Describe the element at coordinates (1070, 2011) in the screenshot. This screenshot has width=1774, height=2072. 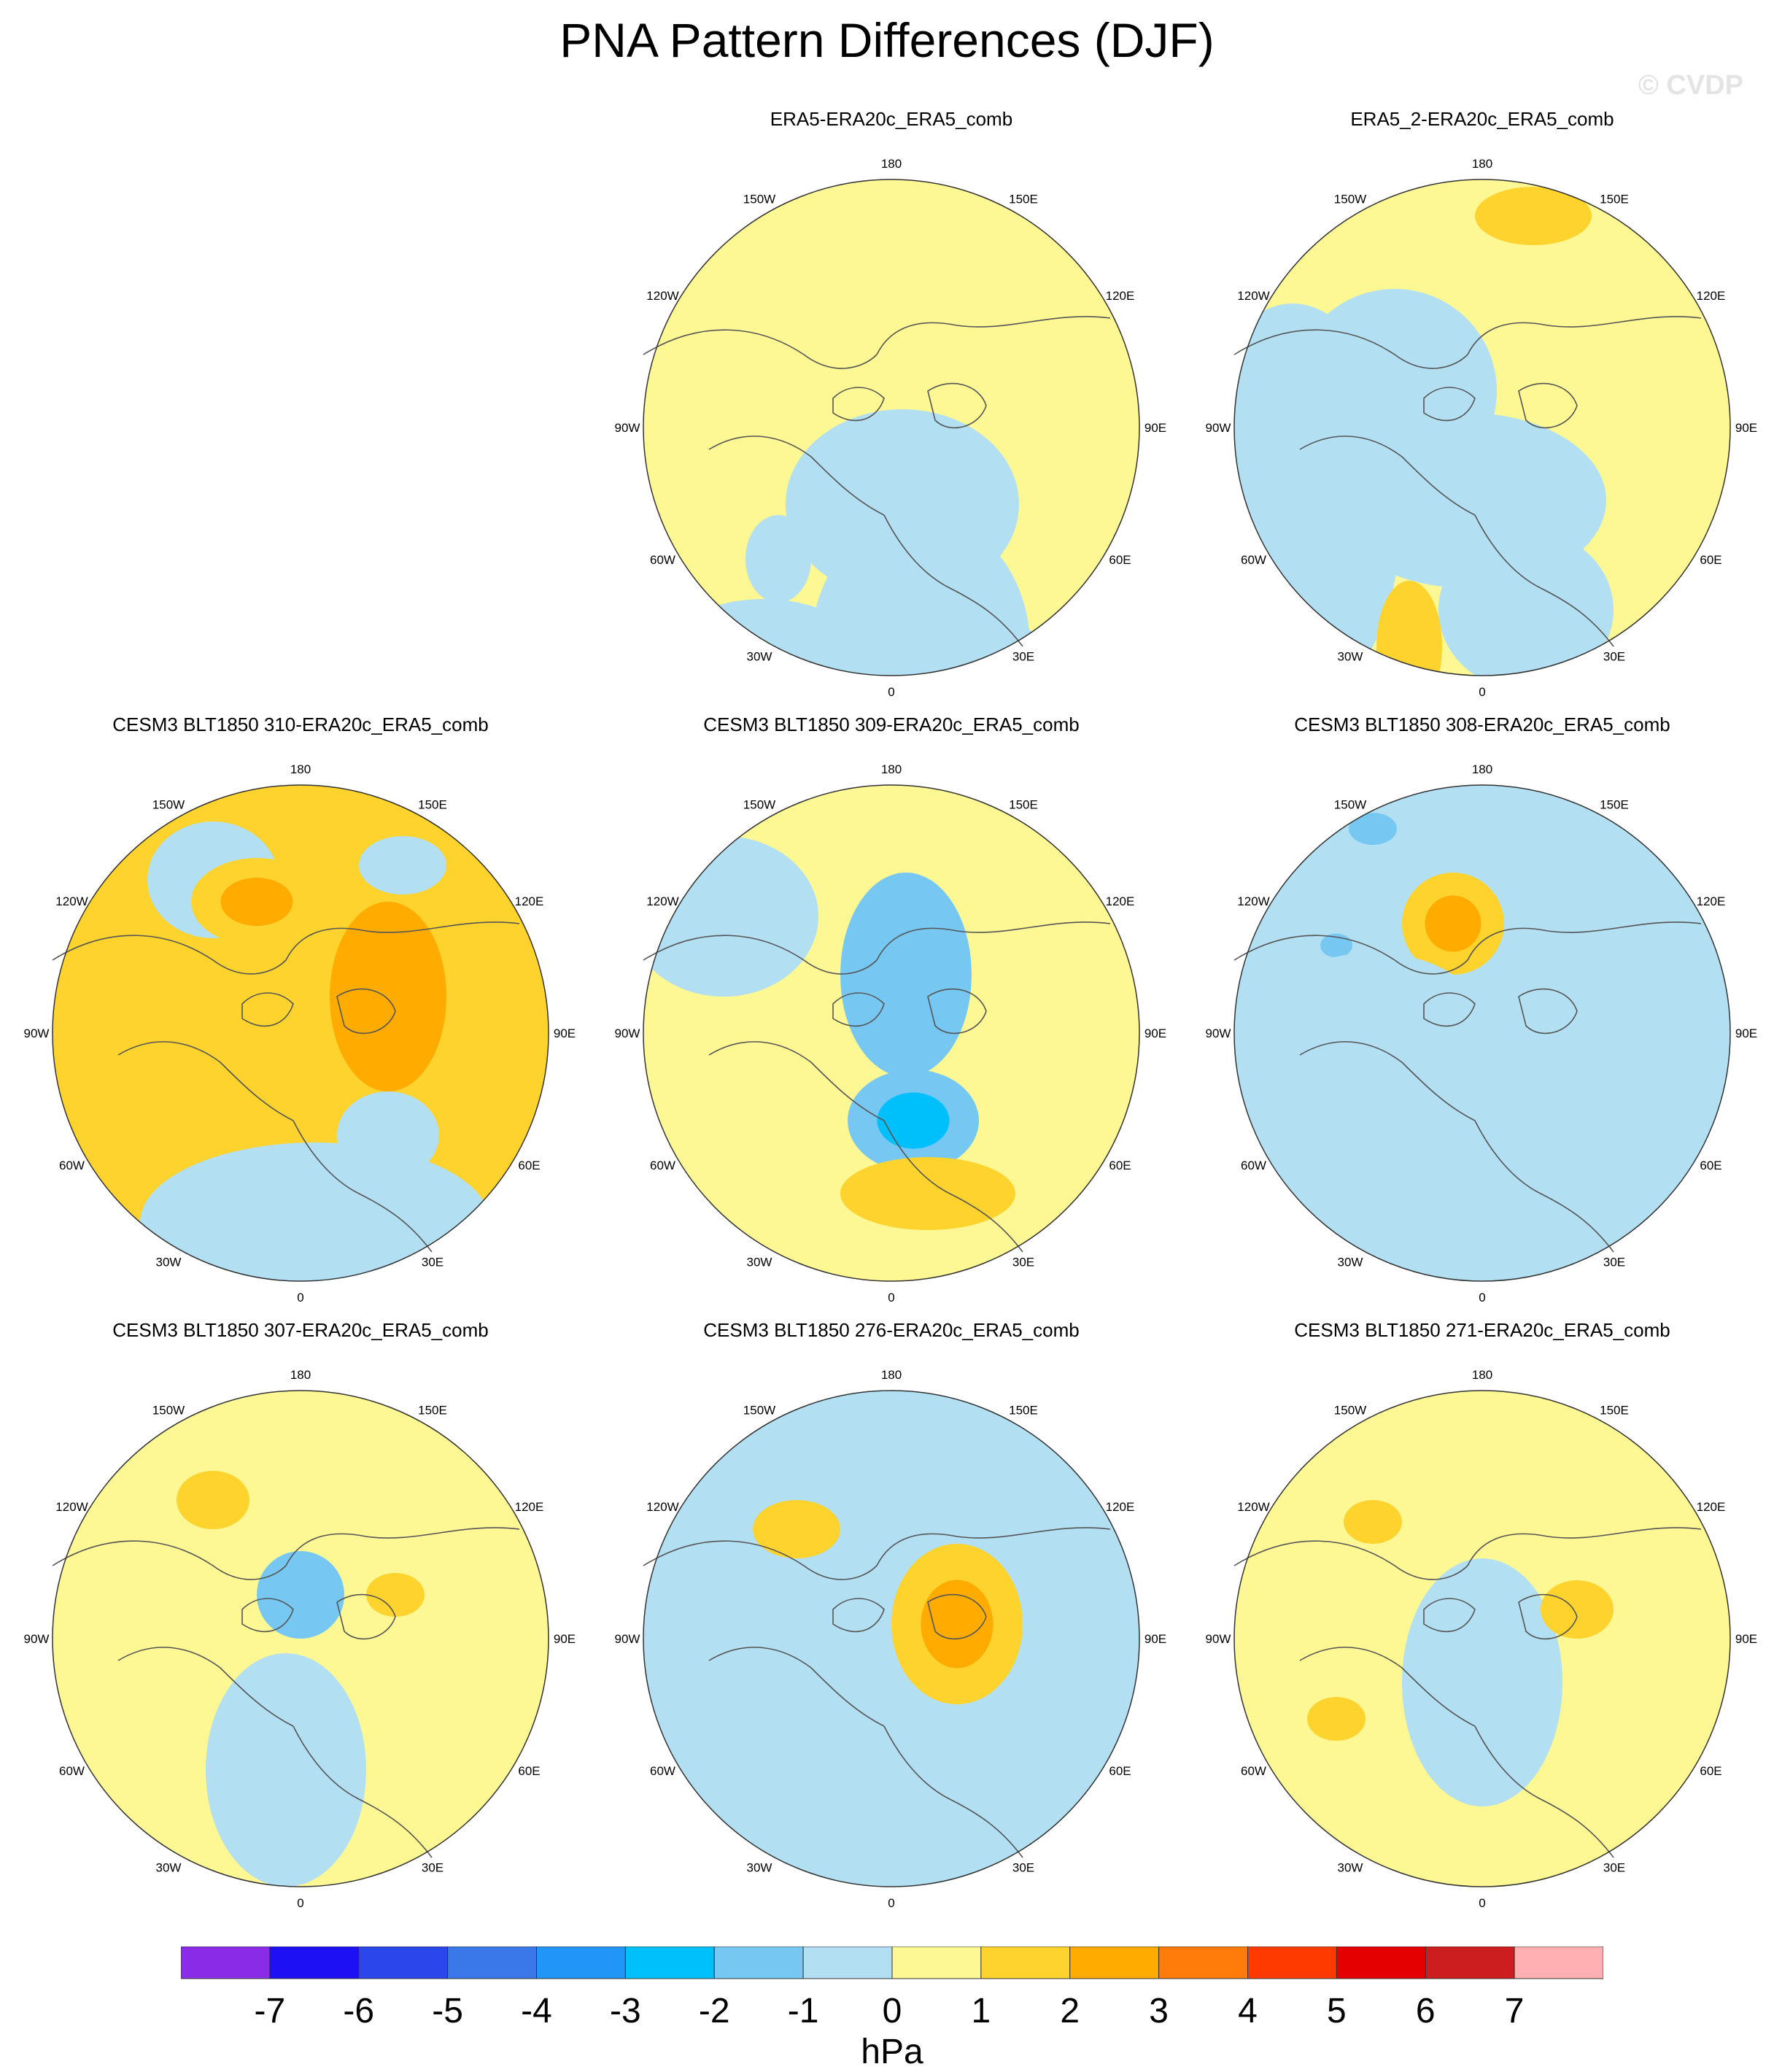
I see `colorbar-tick-label: 2` at that location.